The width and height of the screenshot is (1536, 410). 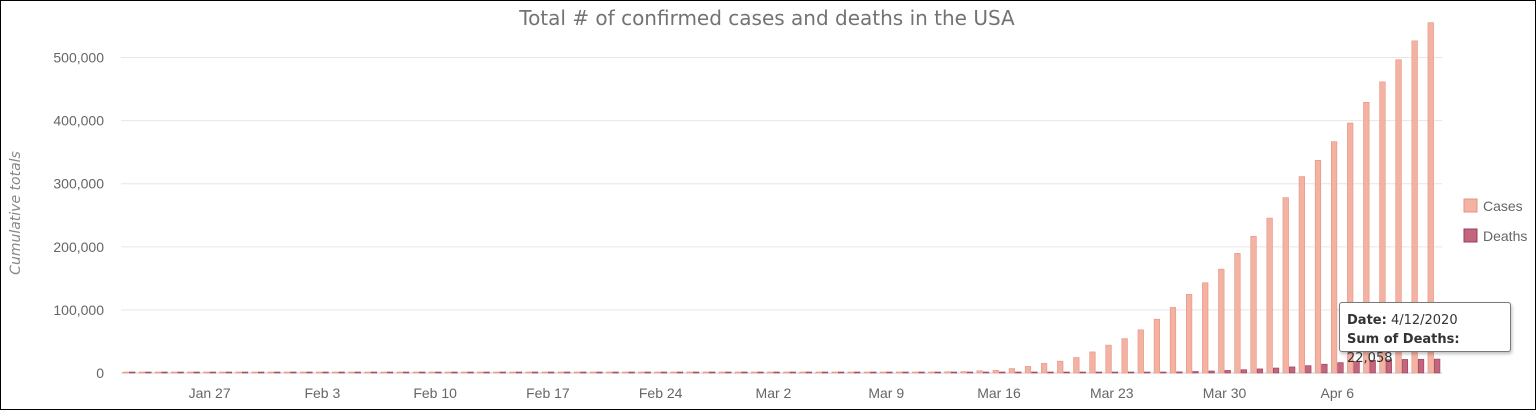 I want to click on legend: Cases Deaths, so click(x=1495, y=221).